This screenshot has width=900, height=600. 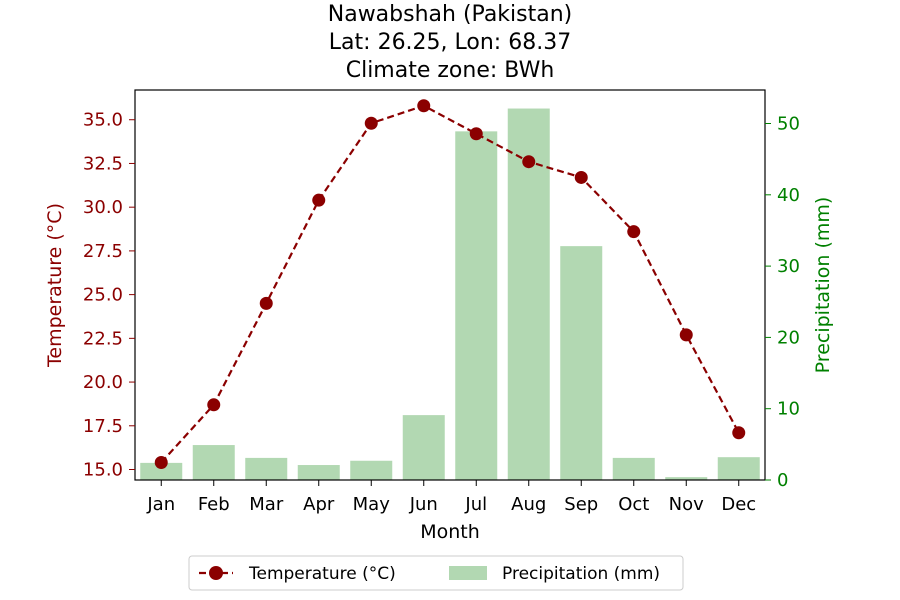 What do you see at coordinates (55, 285) in the screenshot?
I see `left-axis-label: Temperature (°C)` at bounding box center [55, 285].